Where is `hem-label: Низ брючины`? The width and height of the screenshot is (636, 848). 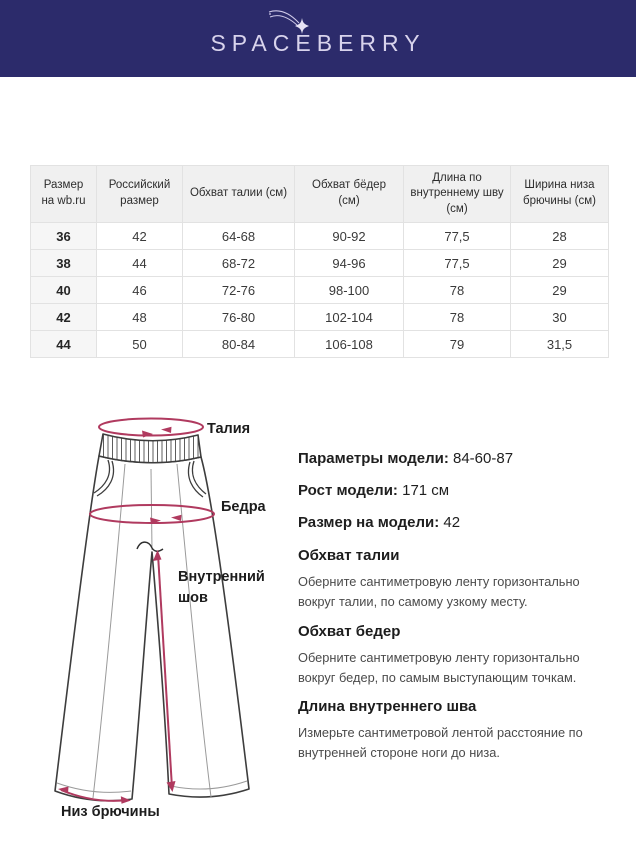 hem-label: Низ брючины is located at coordinates (110, 812).